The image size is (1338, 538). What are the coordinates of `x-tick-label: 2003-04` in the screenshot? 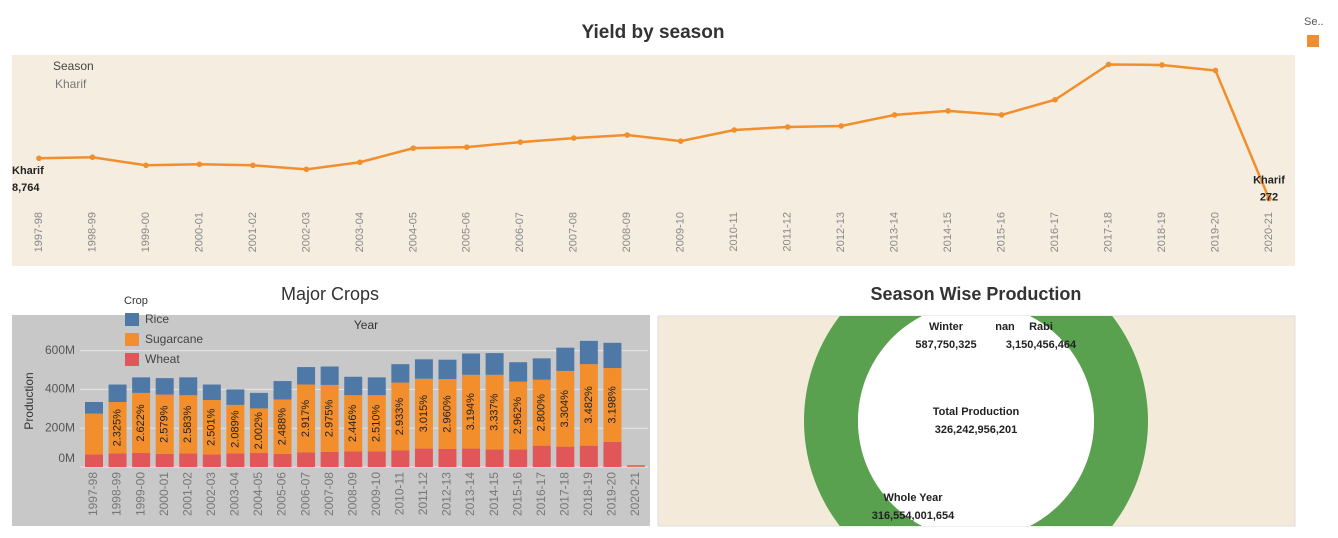 It's located at (360, 232).